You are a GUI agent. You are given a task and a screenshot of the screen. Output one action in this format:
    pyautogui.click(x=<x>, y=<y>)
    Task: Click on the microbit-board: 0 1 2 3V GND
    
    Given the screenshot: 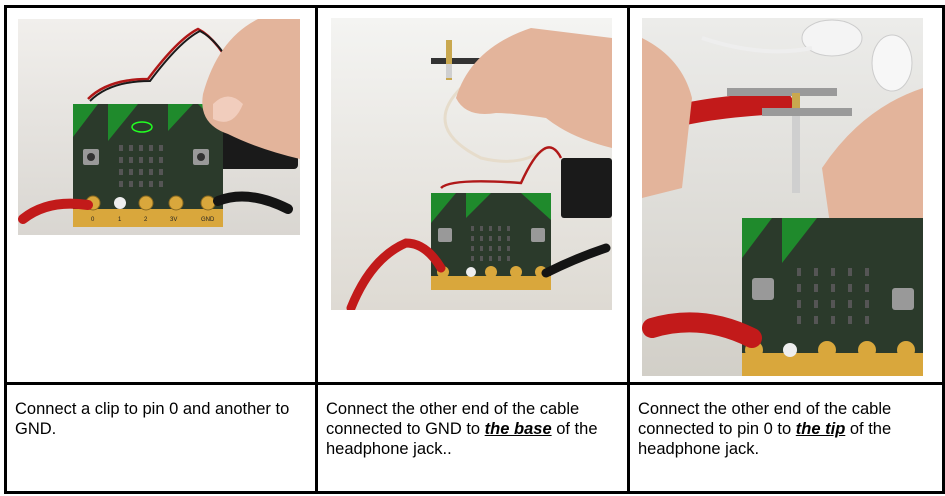 What is the action you would take?
    pyautogui.click(x=148, y=165)
    